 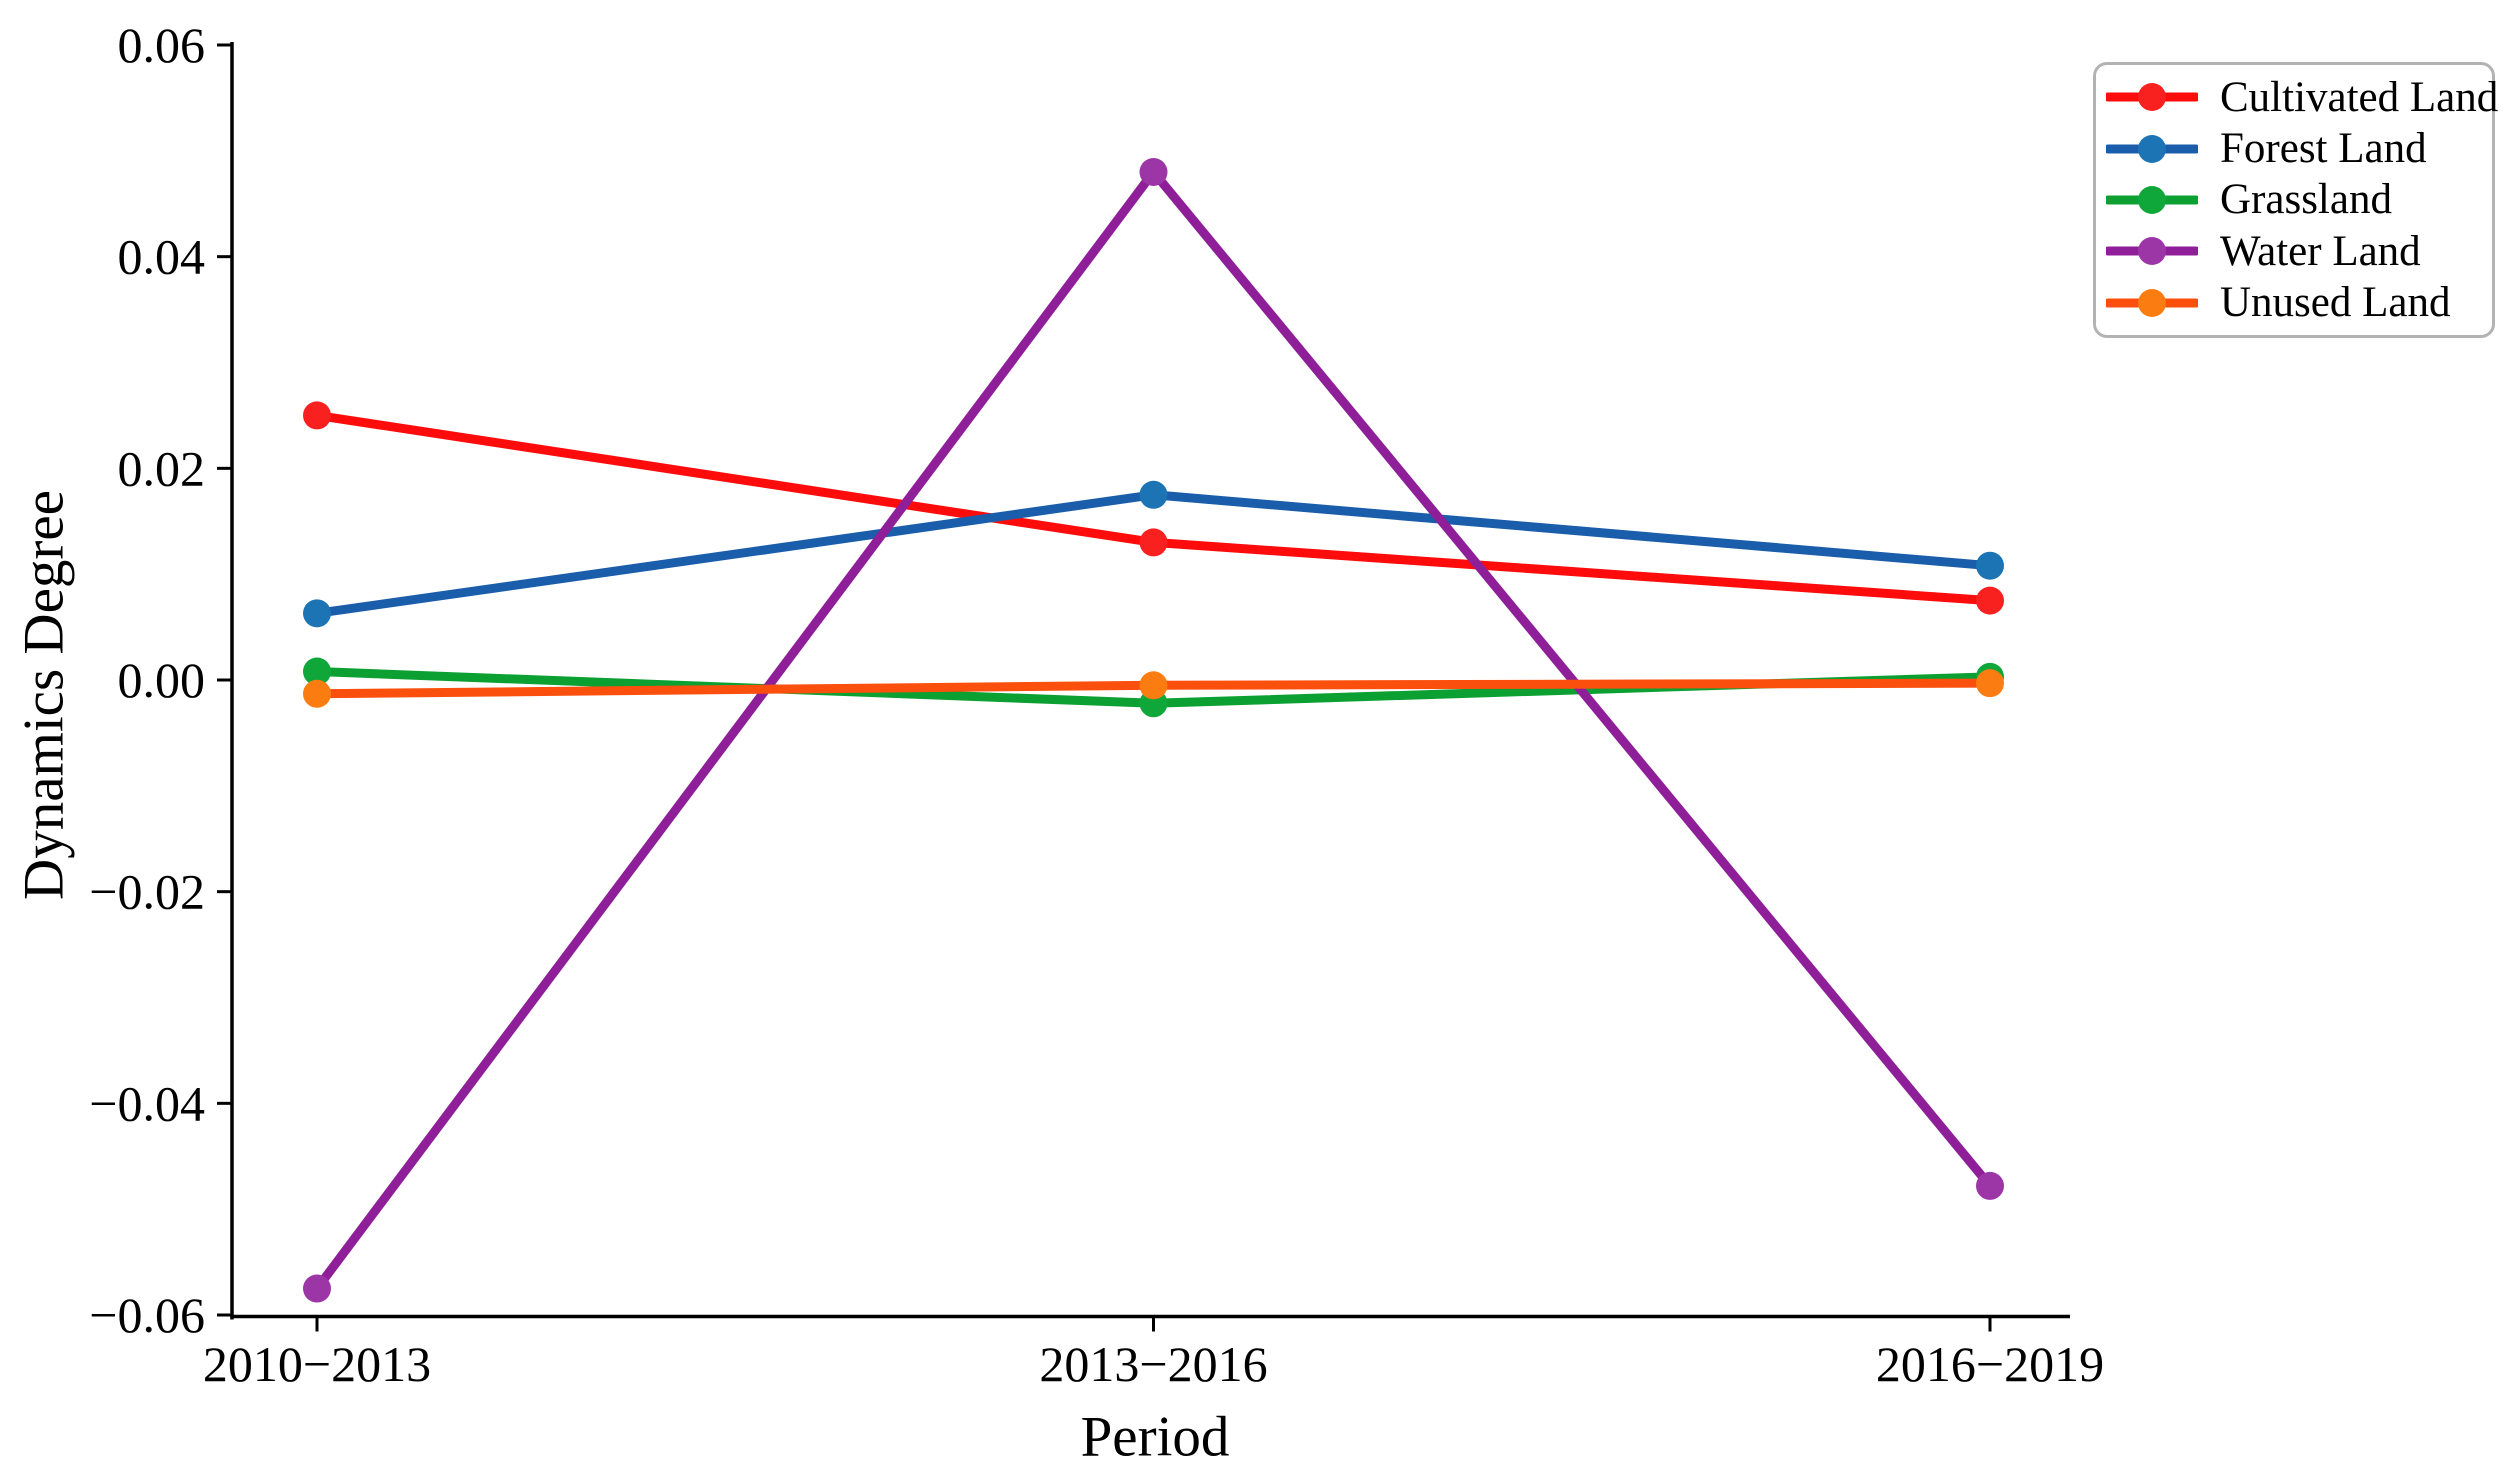 I want to click on x-tick-label: 2013−2016, so click(x=1153, y=1364).